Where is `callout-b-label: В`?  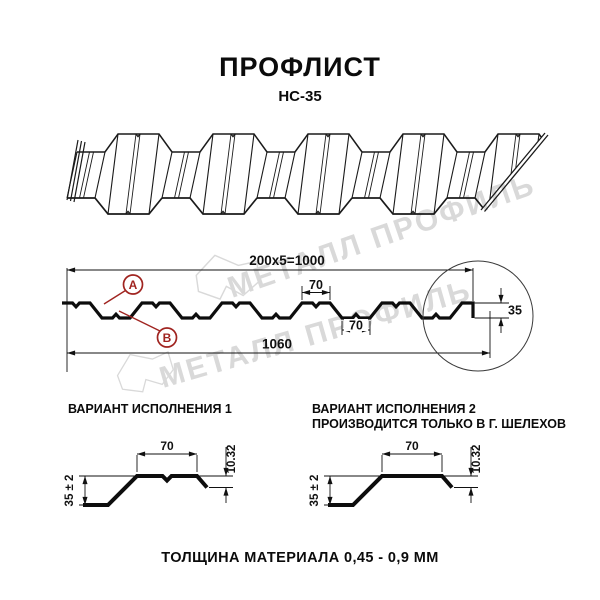 callout-b-label: В is located at coordinates (167, 338).